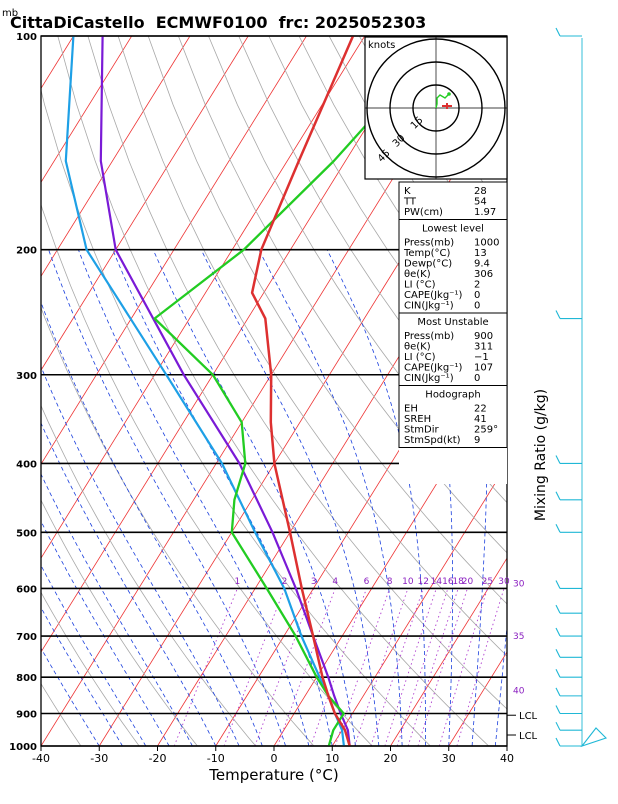 The width and height of the screenshot is (618, 804). What do you see at coordinates (483, 347) in the screenshot?
I see `most-unstable-value: 311` at bounding box center [483, 347].